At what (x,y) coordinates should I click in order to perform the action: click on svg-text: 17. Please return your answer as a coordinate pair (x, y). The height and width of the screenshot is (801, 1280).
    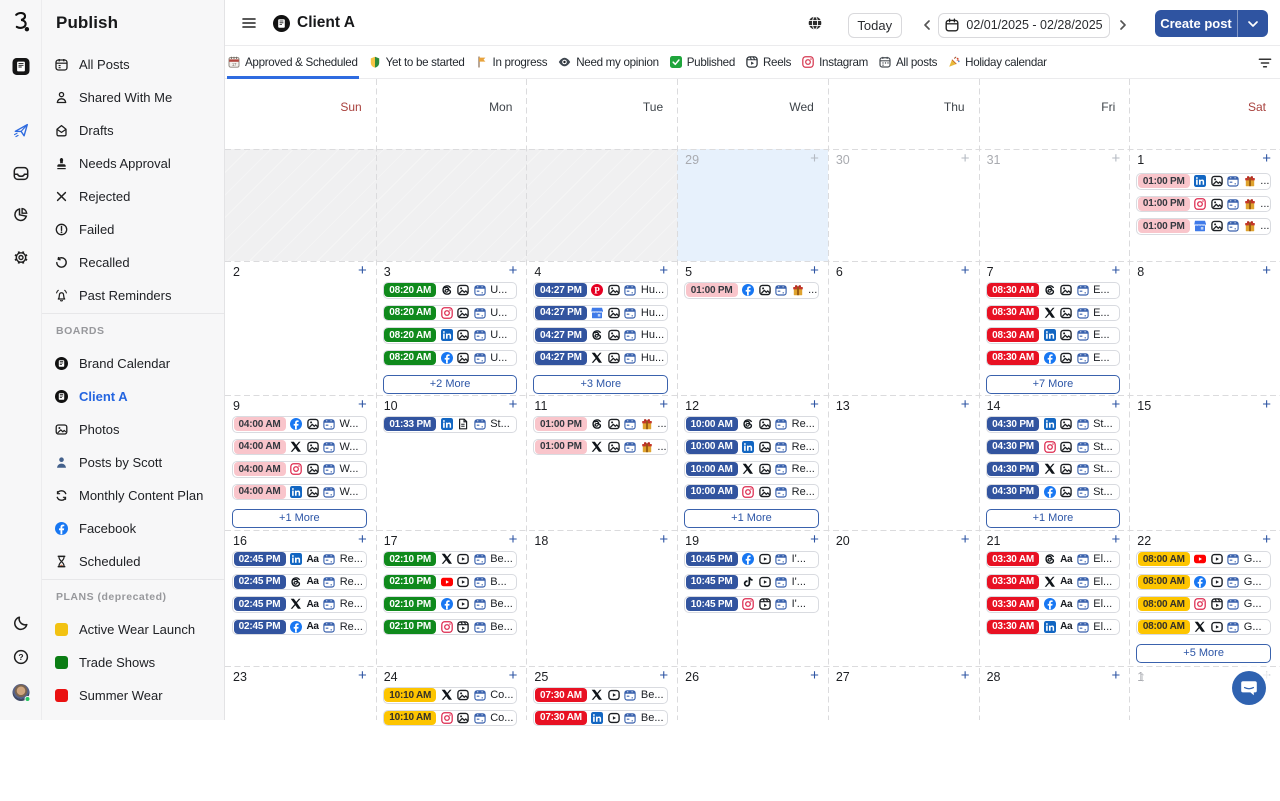
    Looking at the image, I should click on (234, 64).